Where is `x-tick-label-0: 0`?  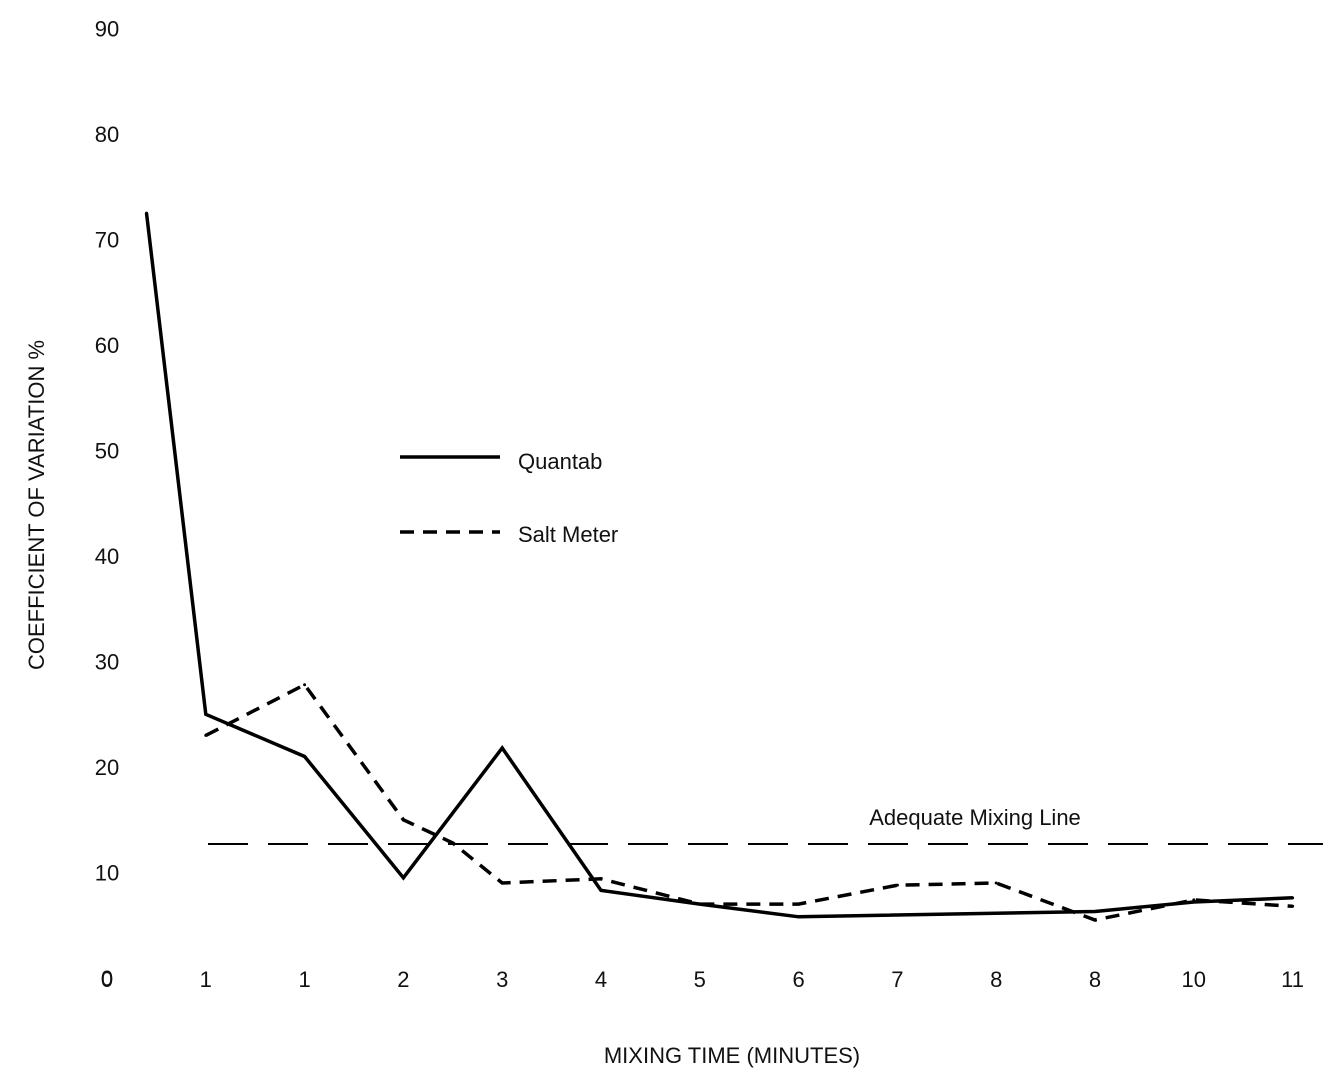
x-tick-label-0: 0 is located at coordinates (107, 979).